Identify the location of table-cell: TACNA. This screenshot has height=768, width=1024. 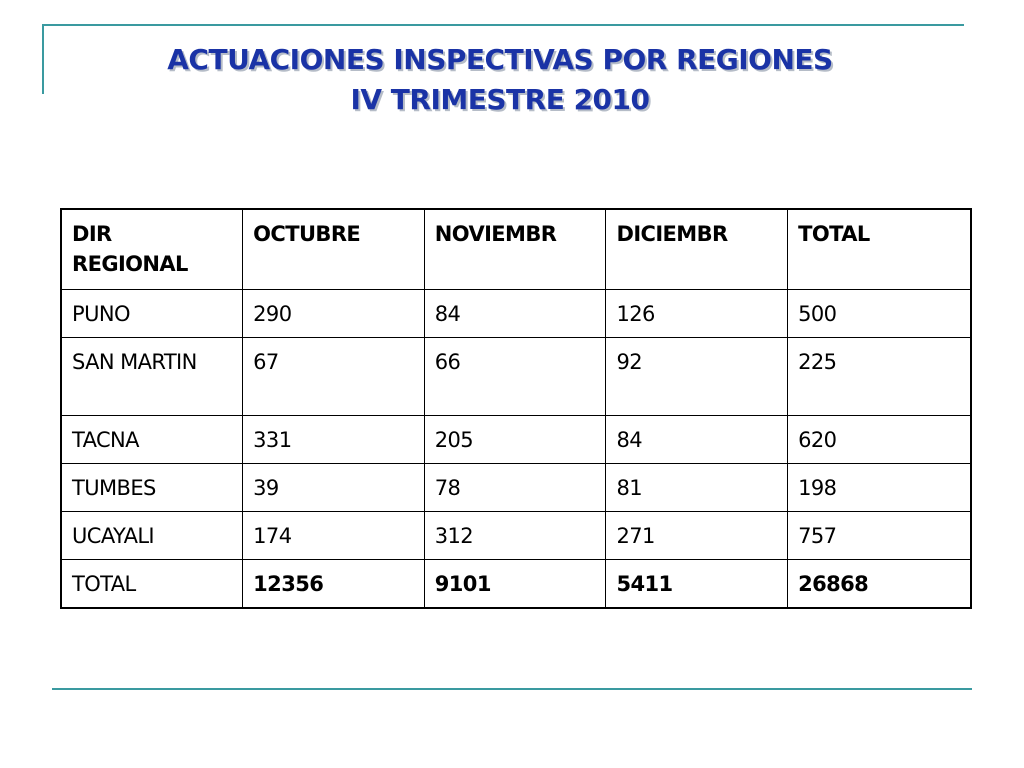
(152, 439).